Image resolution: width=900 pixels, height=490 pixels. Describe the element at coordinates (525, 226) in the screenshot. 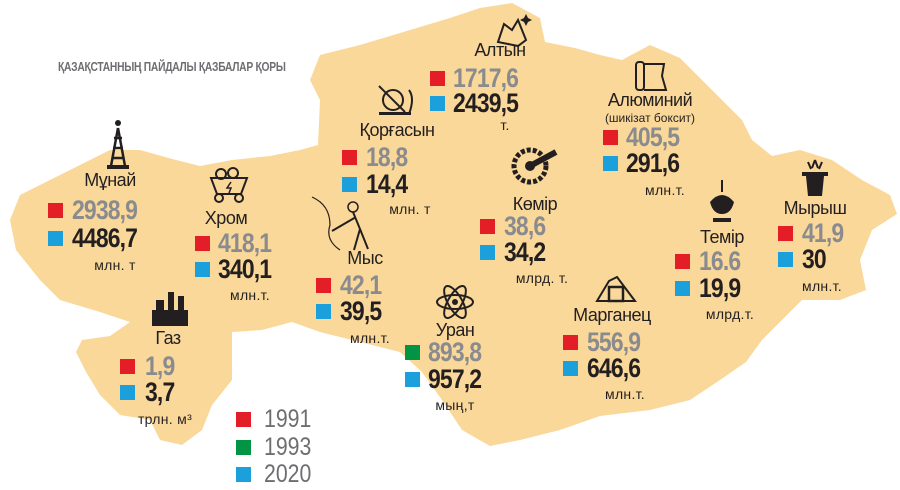

I see `coal-1991-value: 38,6` at that location.